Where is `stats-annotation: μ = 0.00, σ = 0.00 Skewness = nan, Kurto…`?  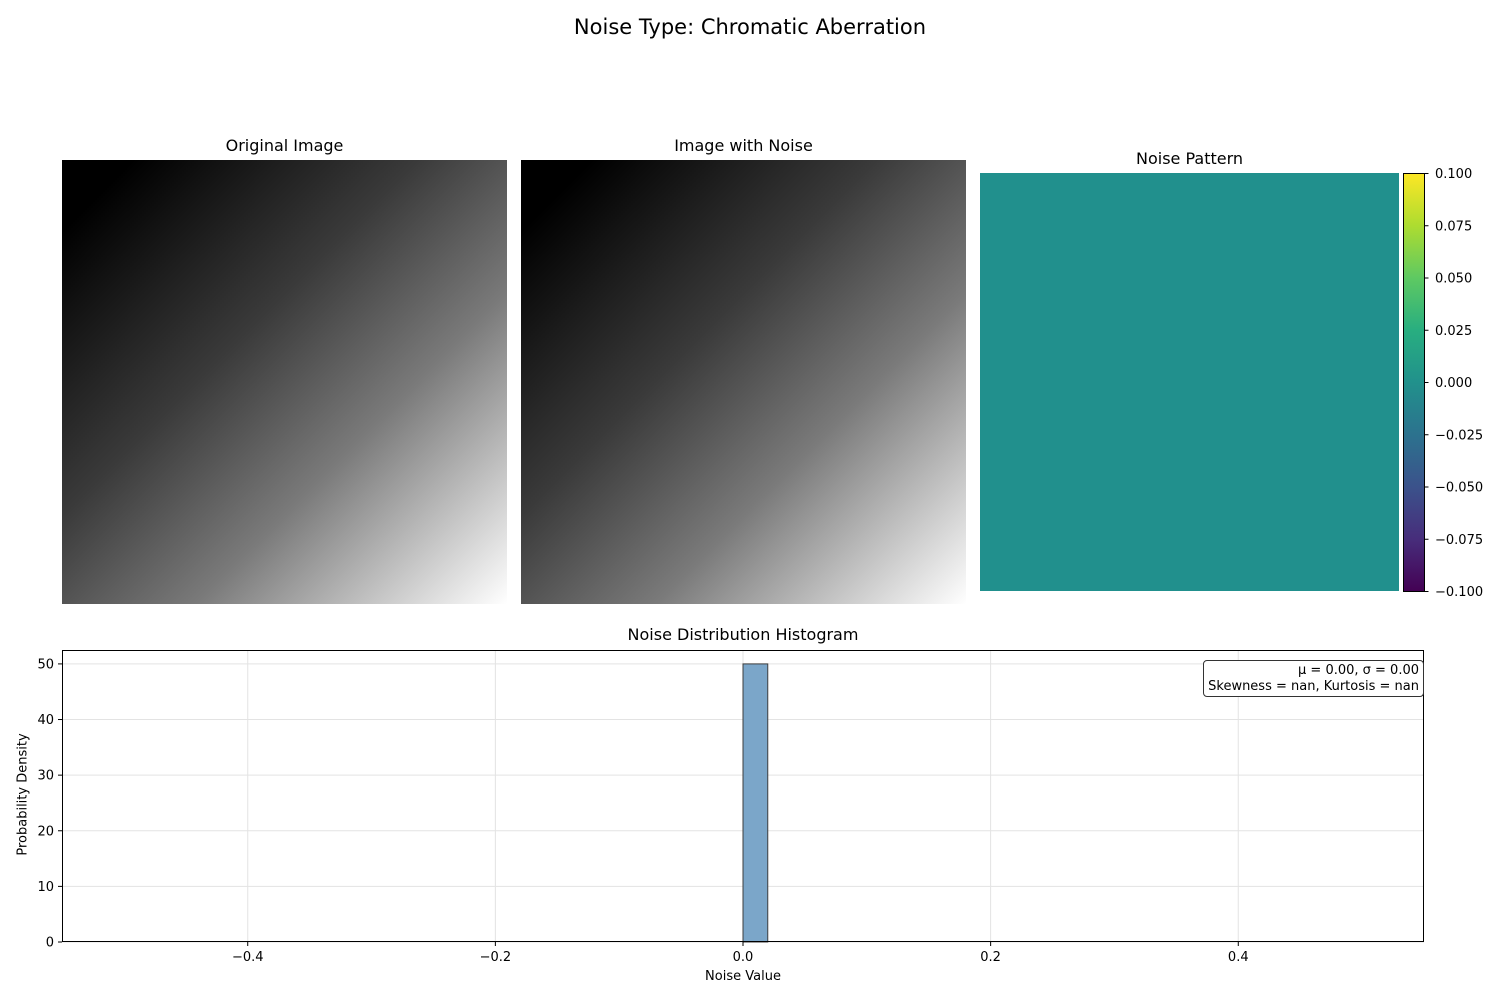 stats-annotation: μ = 0.00, σ = 0.00 Skewness = nan, Kurto… is located at coordinates (1313, 678).